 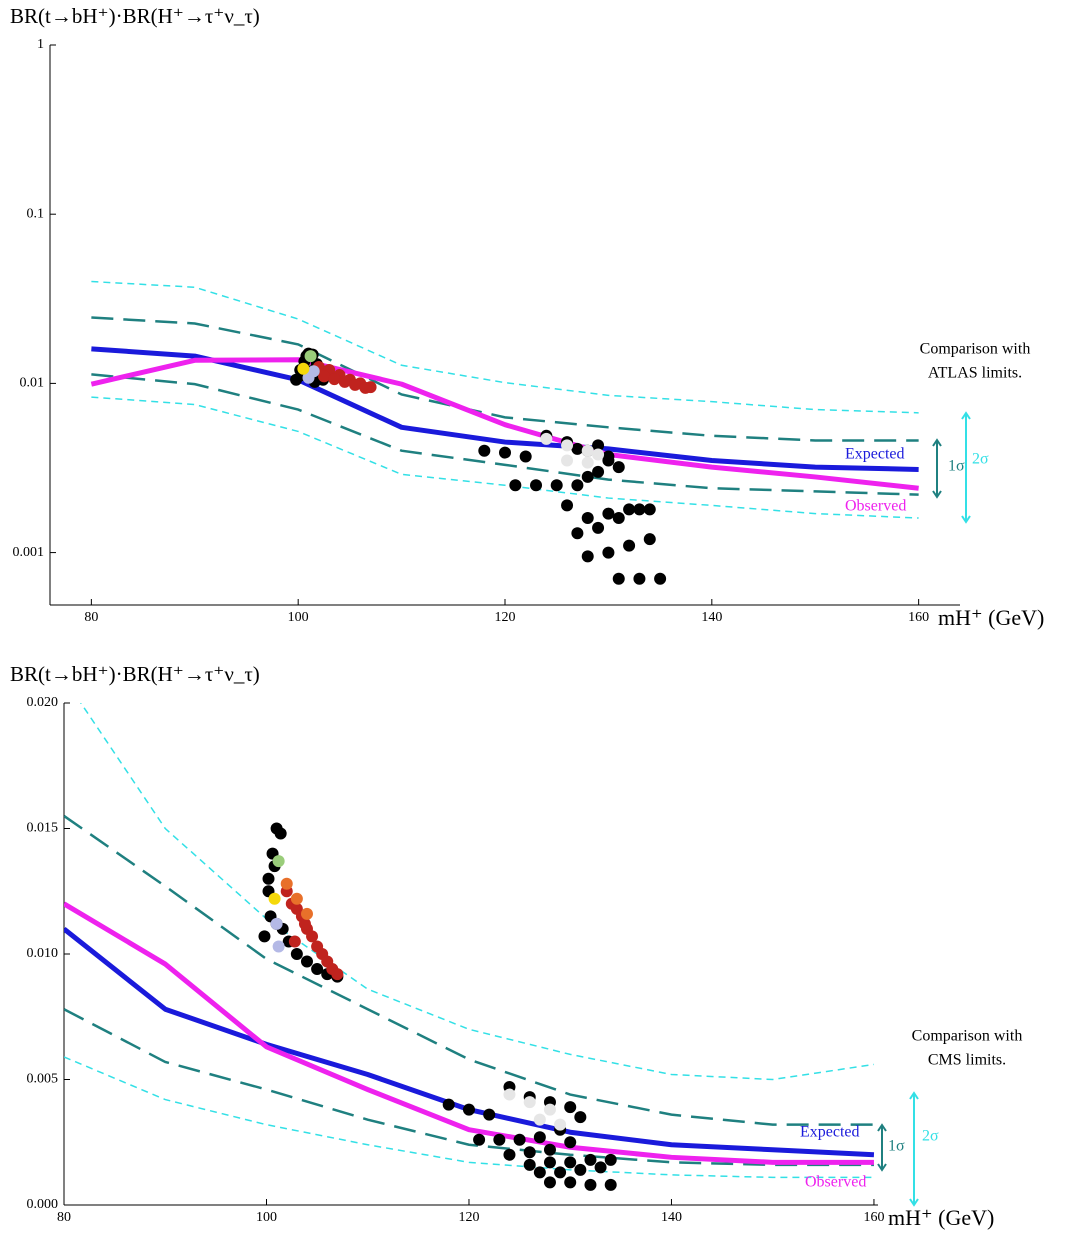 I want to click on y-tick-label: 0.020, so click(x=43, y=702).